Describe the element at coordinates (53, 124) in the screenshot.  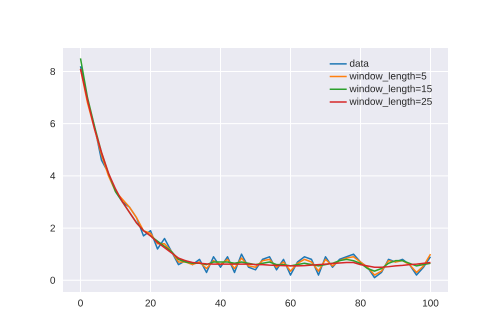
I see `y-tick-label: 6` at that location.